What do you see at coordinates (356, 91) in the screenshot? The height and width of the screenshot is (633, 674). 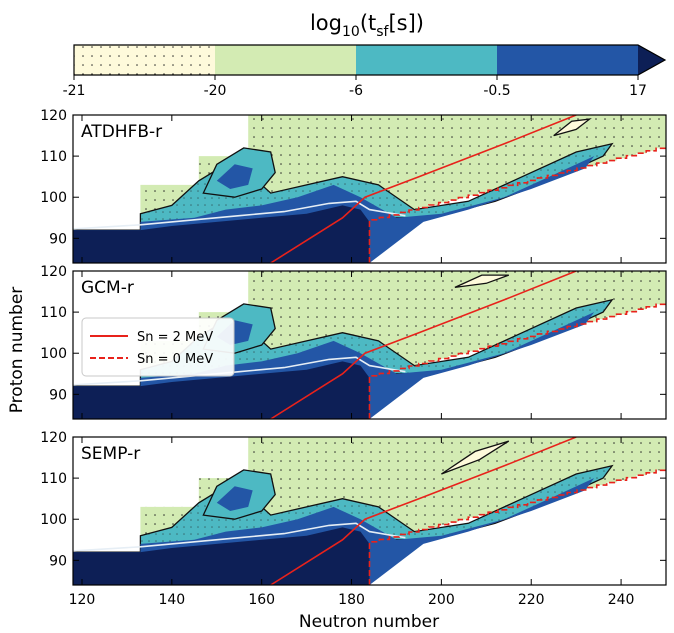 I see `colorbar-tick-label: -6` at bounding box center [356, 91].